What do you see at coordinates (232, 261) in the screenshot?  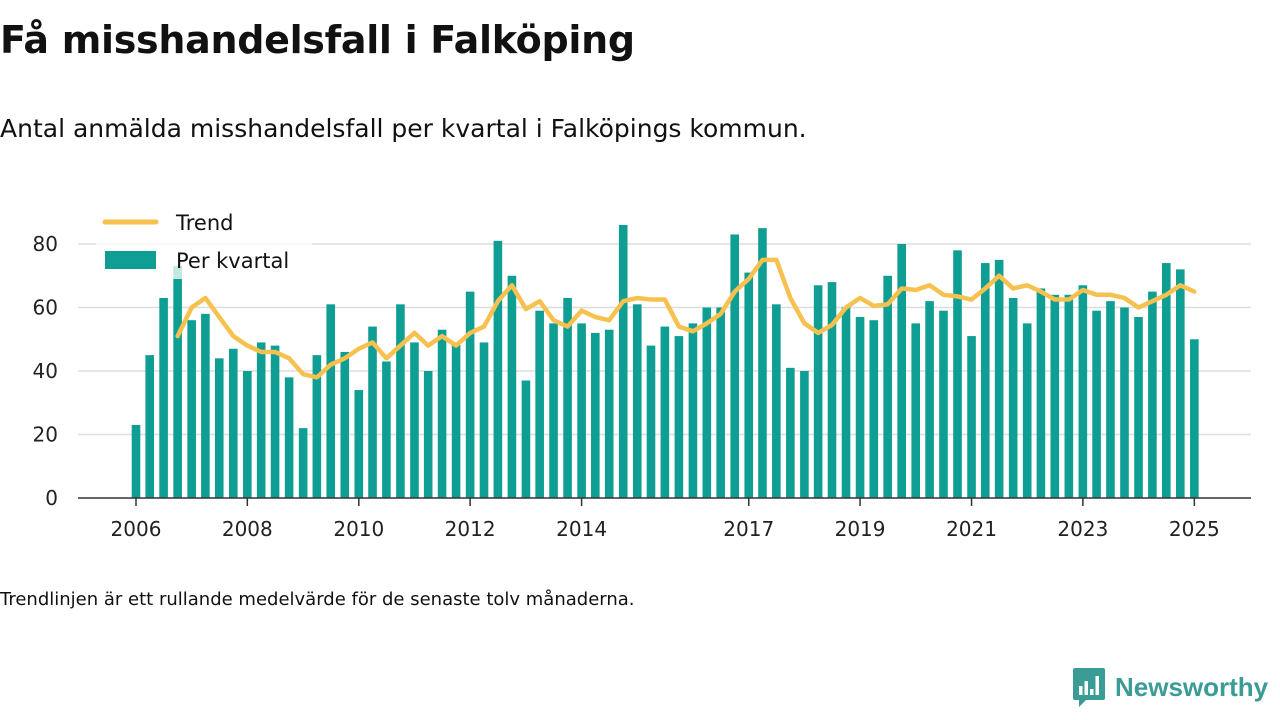 I see `legend-bar-label: Per kvartal` at bounding box center [232, 261].